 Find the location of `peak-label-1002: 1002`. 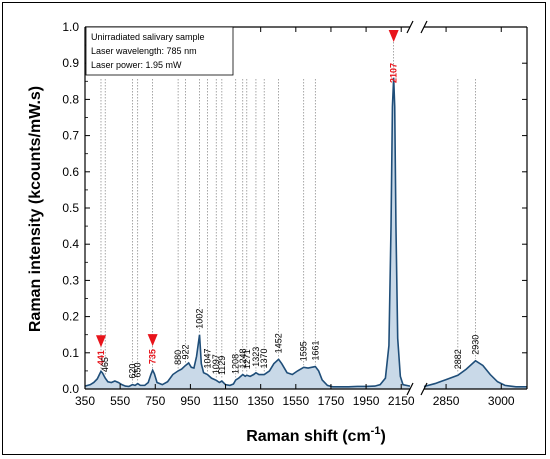

peak-label-1002: 1002 is located at coordinates (200, 319).